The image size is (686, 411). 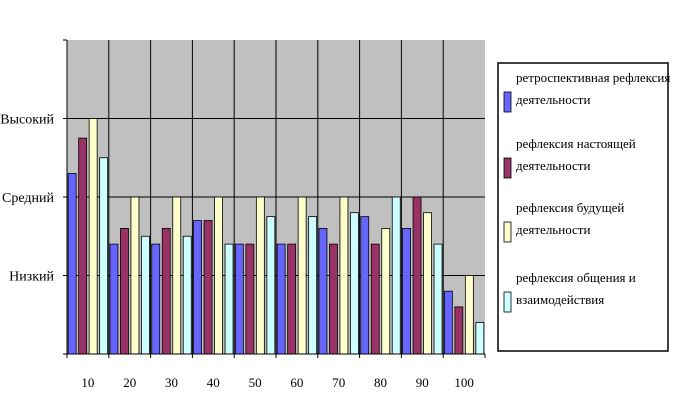 What do you see at coordinates (255, 382) in the screenshot?
I see `x-tick-label: 50` at bounding box center [255, 382].